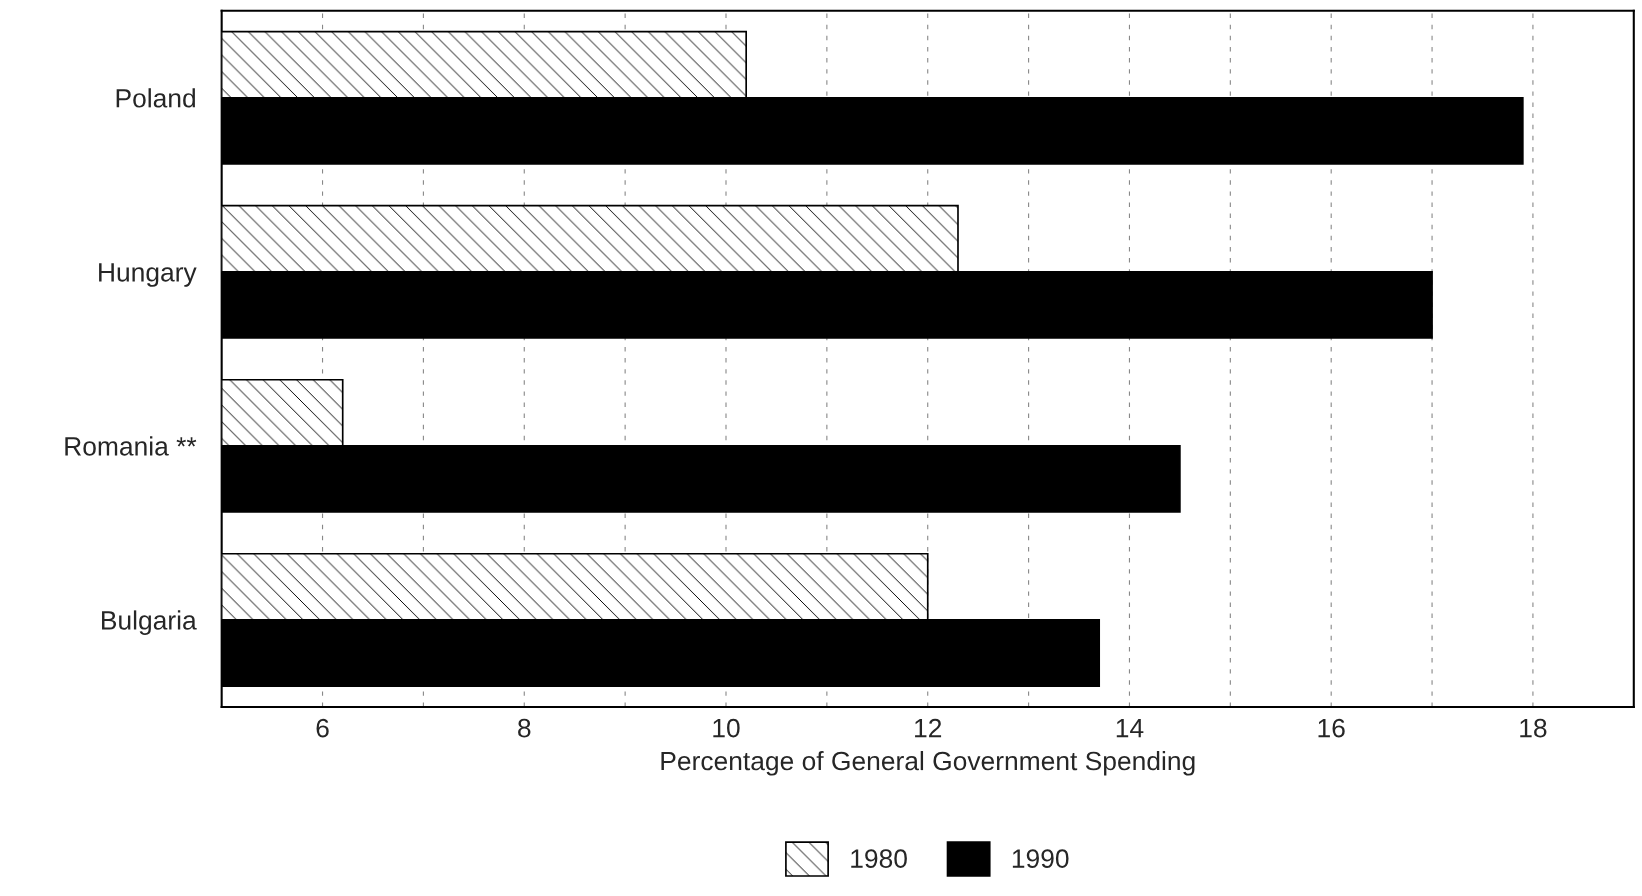 The height and width of the screenshot is (896, 1642). Describe the element at coordinates (1040, 858) in the screenshot. I see `legend-label: 1990` at that location.